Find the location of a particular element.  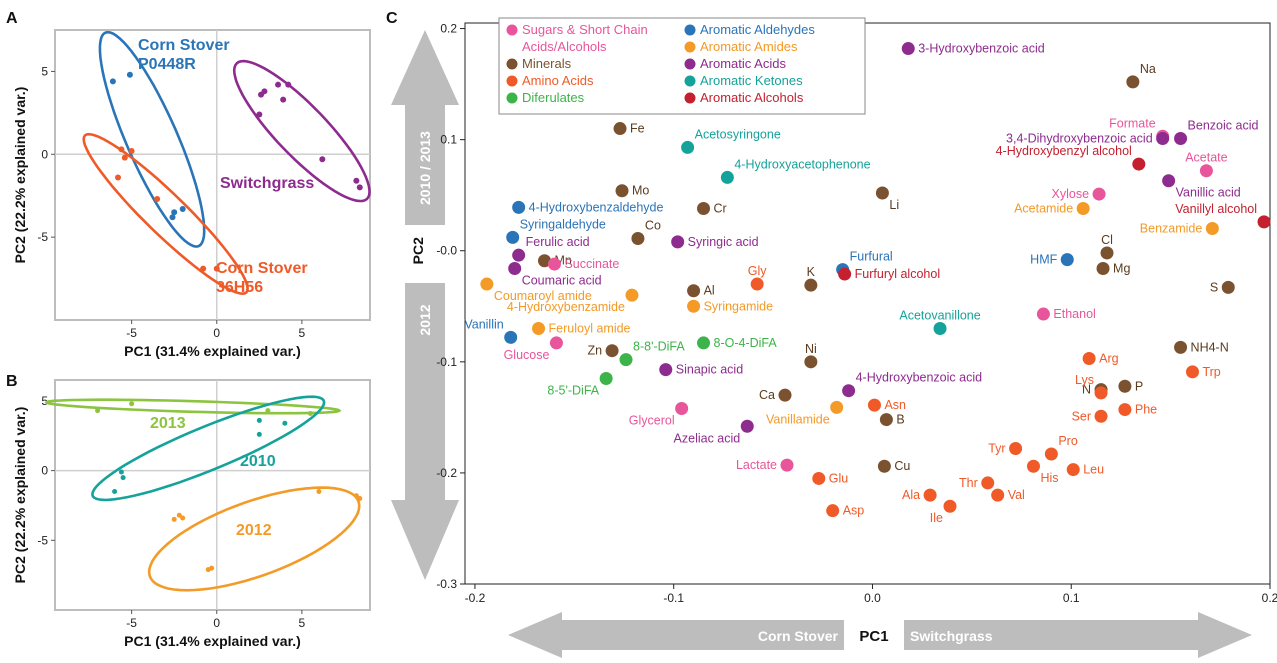

point-label: Furfural is located at coordinates (871, 257).